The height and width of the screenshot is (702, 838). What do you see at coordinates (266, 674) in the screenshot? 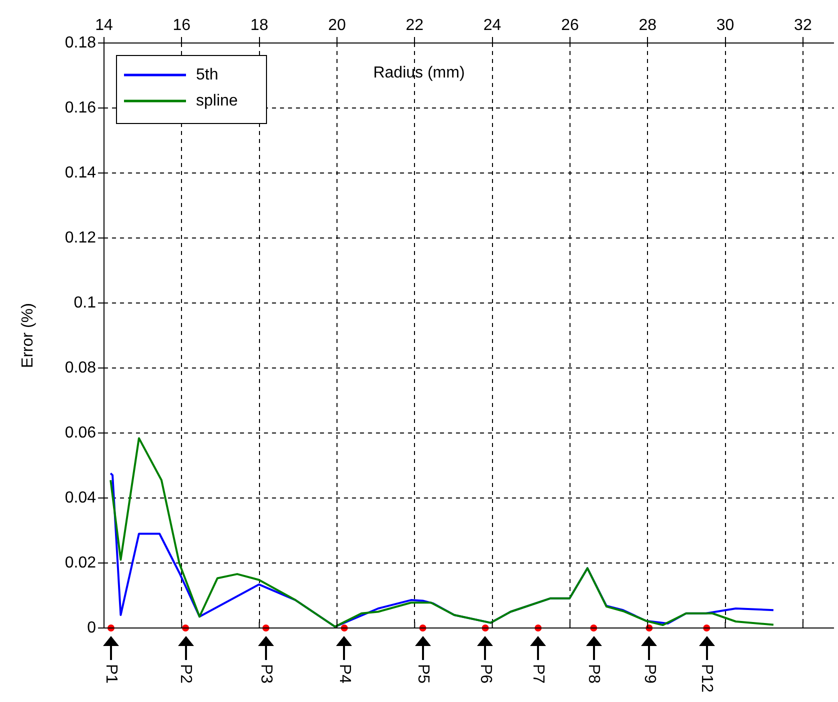
I see `annotation: P3` at bounding box center [266, 674].